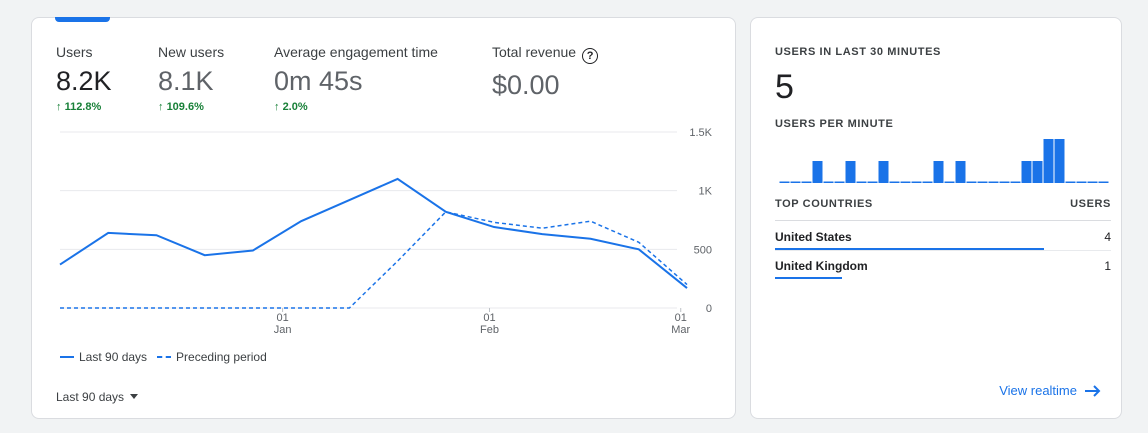 The image size is (1148, 433). What do you see at coordinates (74, 52) in the screenshot?
I see `metric-label: Users` at bounding box center [74, 52].